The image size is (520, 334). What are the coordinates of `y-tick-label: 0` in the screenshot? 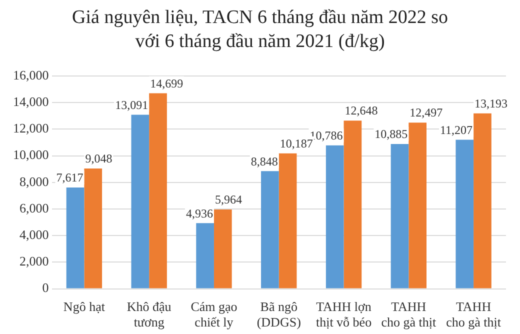 It's located at (45, 288).